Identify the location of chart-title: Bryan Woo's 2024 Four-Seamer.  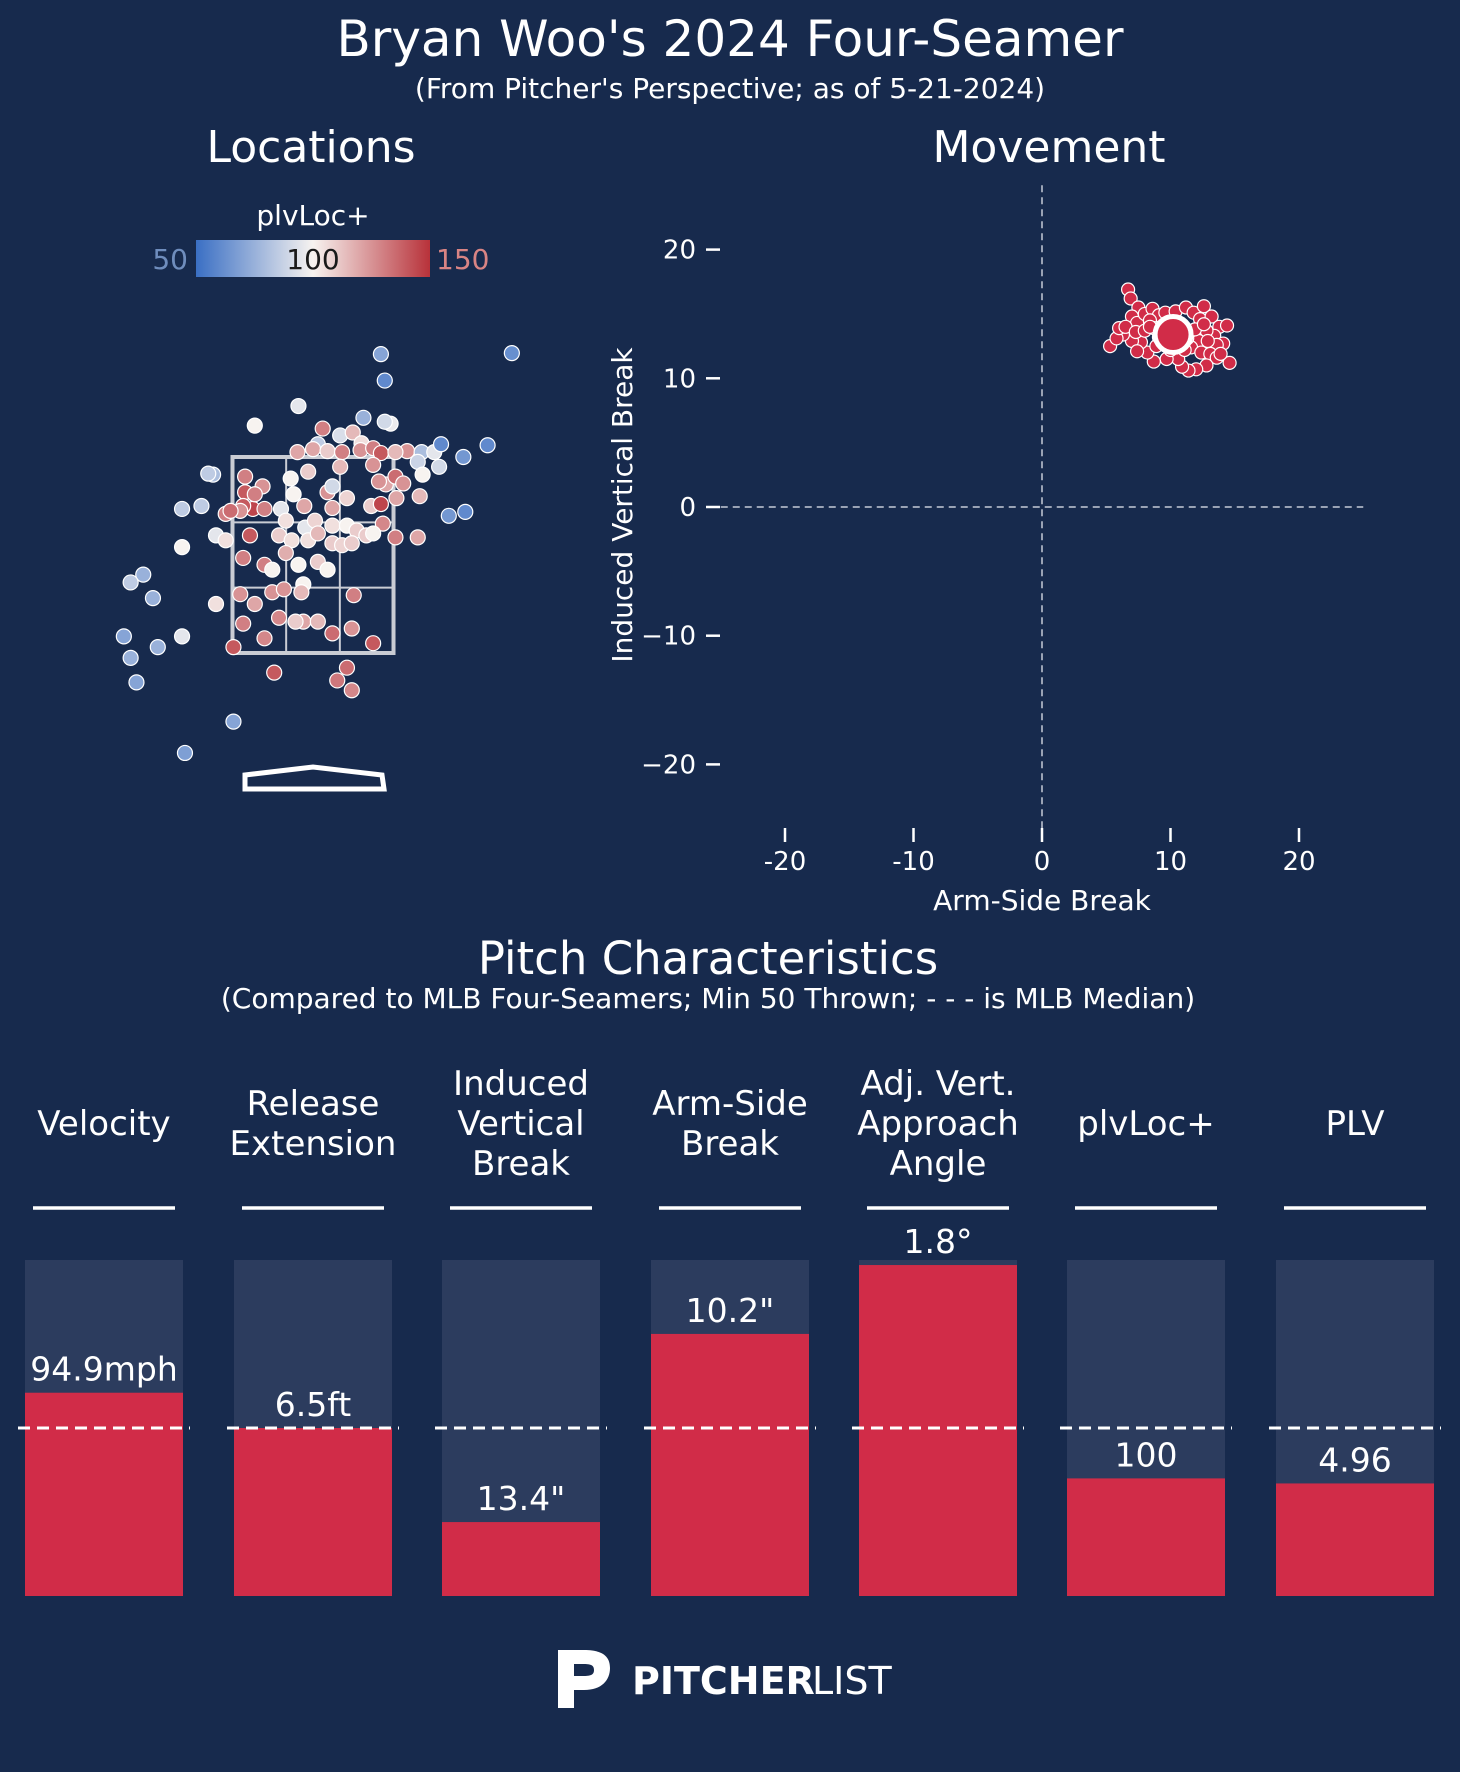
(730, 39).